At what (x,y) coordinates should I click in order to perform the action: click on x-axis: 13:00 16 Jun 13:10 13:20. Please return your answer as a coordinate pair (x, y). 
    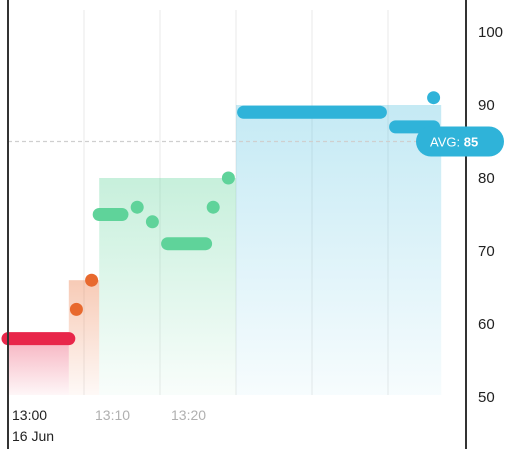
    Looking at the image, I should click on (109, 425).